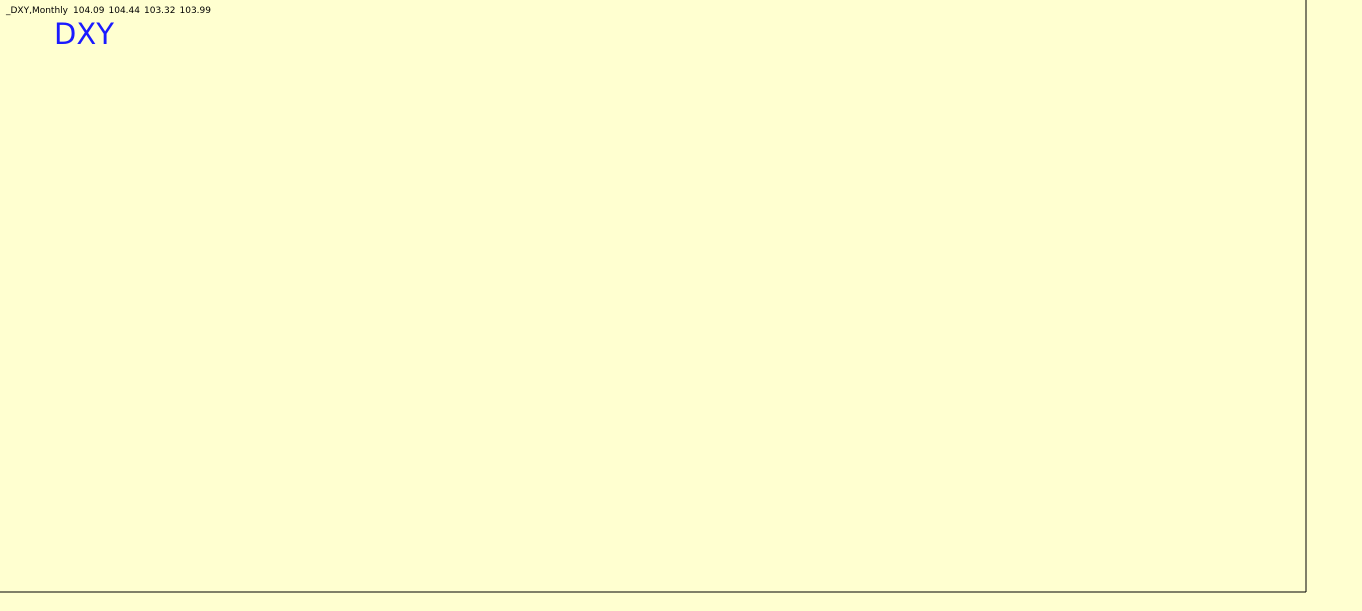 This screenshot has height=611, width=1362. What do you see at coordinates (89, 11) in the screenshot?
I see `open: 104.09` at bounding box center [89, 11].